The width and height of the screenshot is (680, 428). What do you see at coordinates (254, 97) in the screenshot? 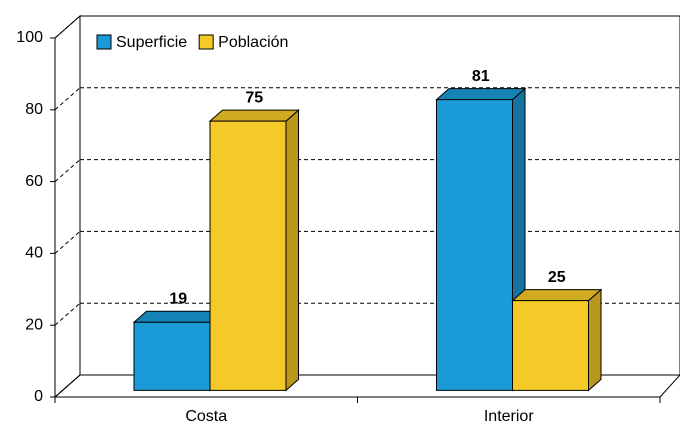
I see `value-label: 75` at bounding box center [254, 97].